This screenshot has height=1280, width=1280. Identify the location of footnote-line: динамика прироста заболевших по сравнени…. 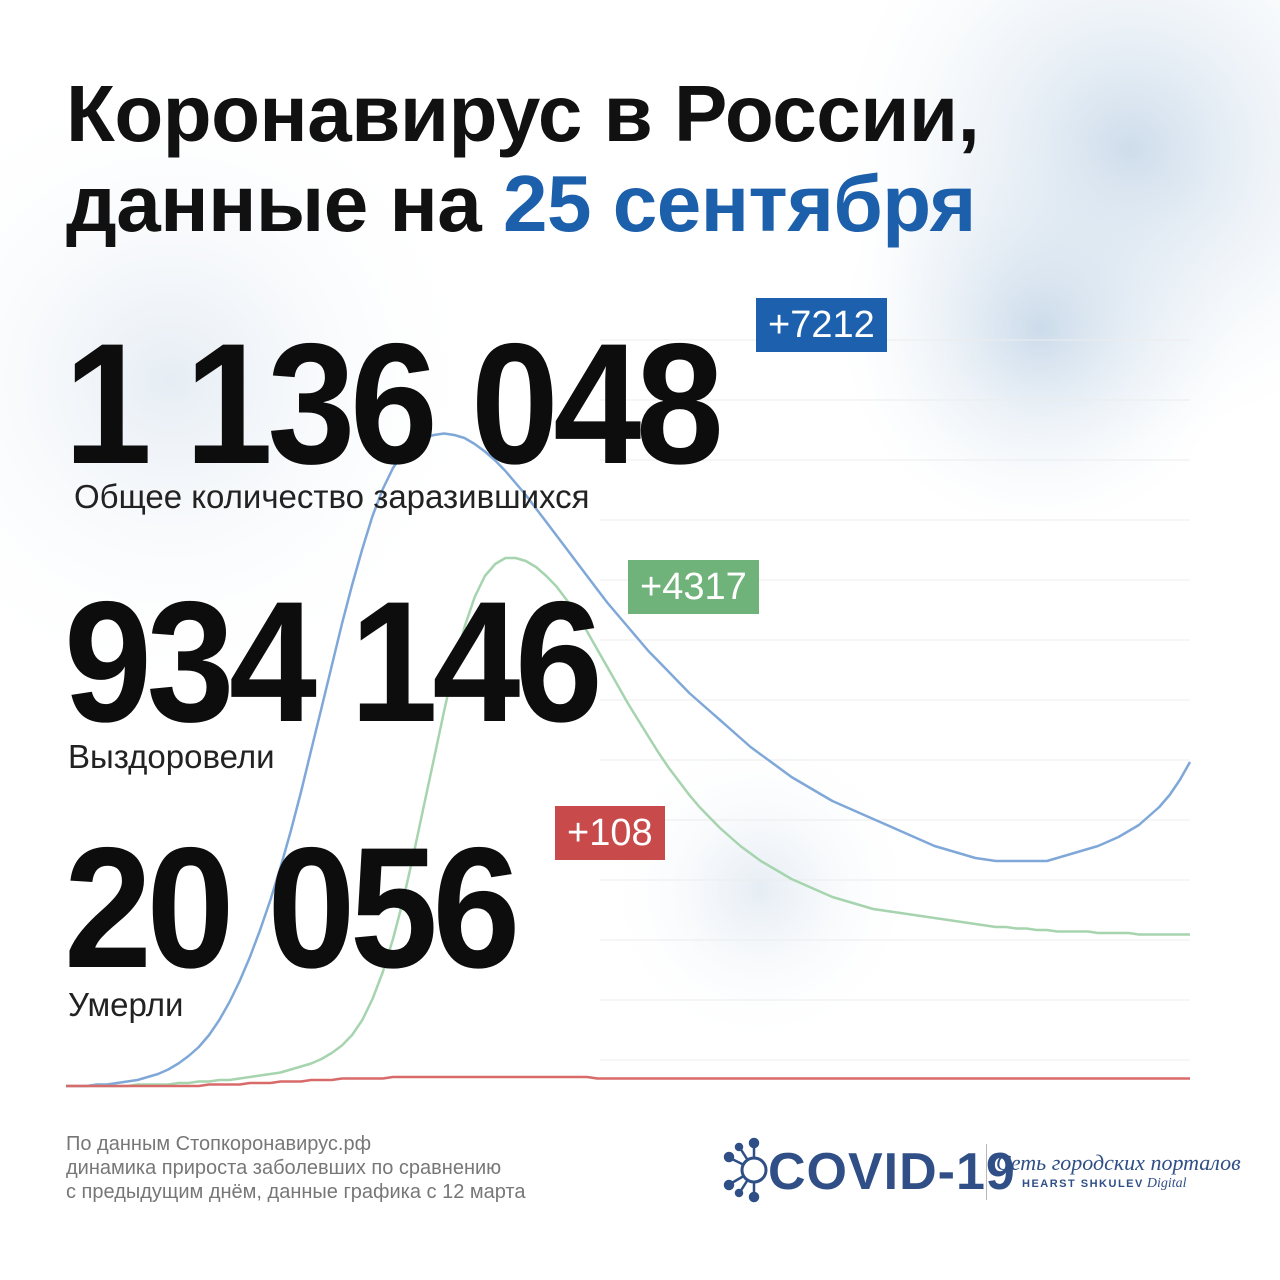
(284, 1168).